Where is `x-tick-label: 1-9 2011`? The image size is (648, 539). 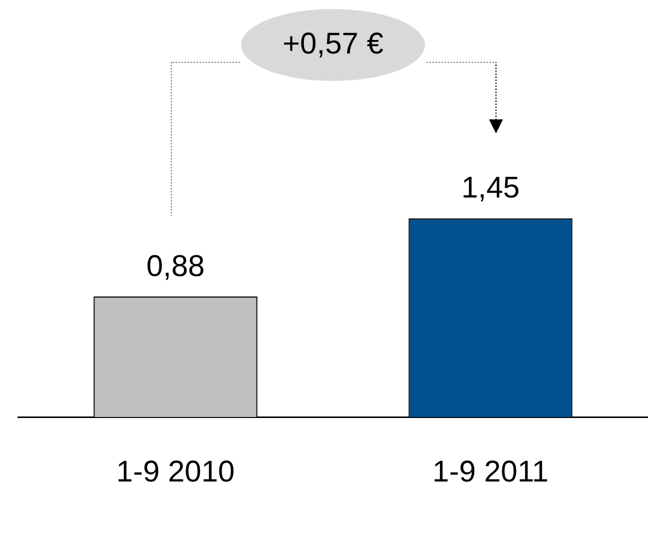 x-tick-label: 1-9 2011 is located at coordinates (490, 471).